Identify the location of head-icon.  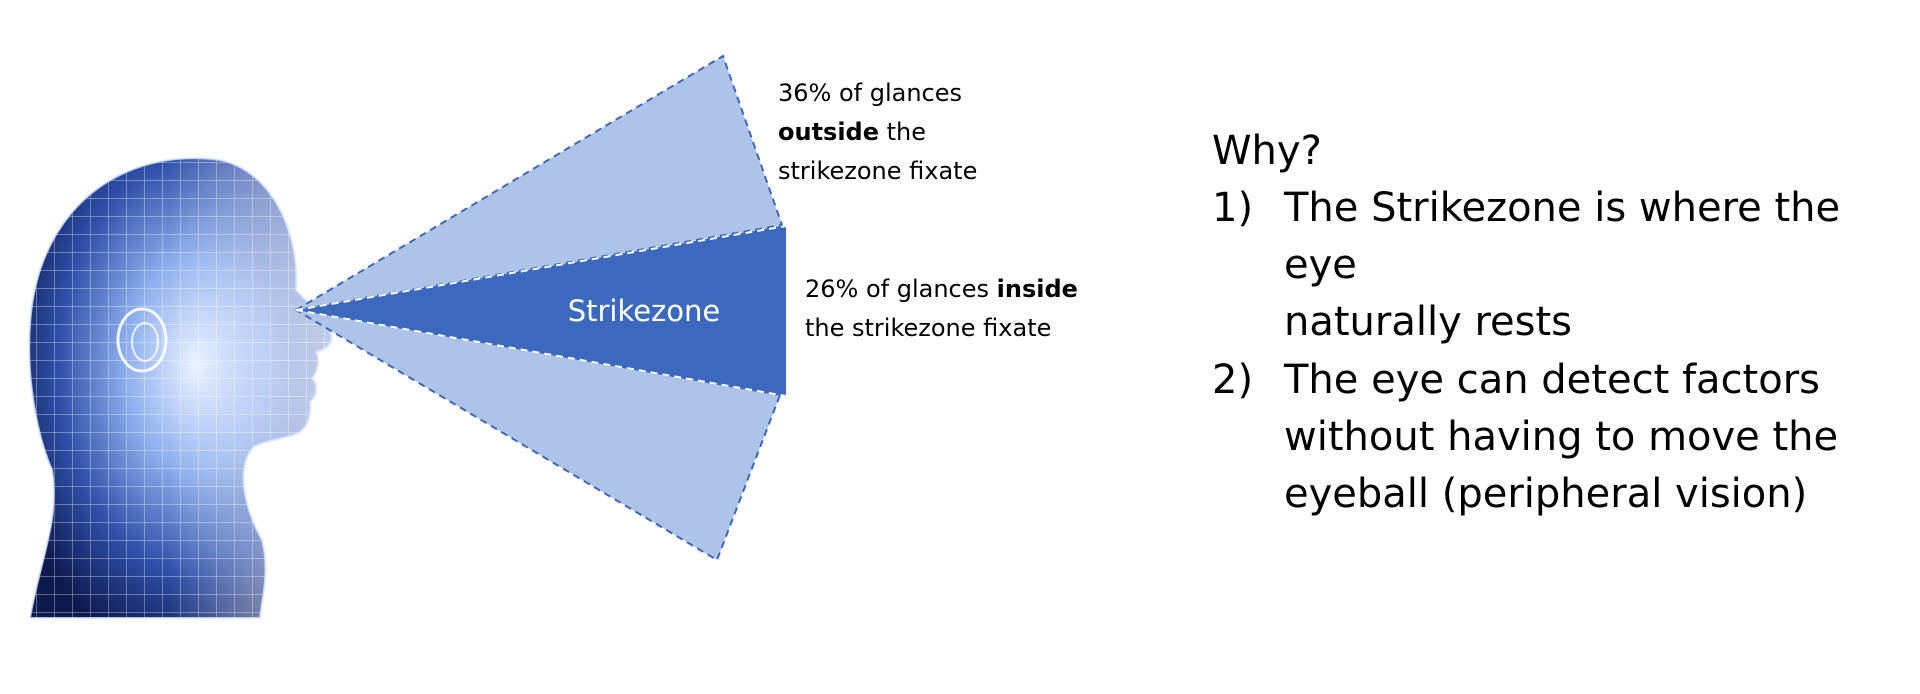
(180, 388).